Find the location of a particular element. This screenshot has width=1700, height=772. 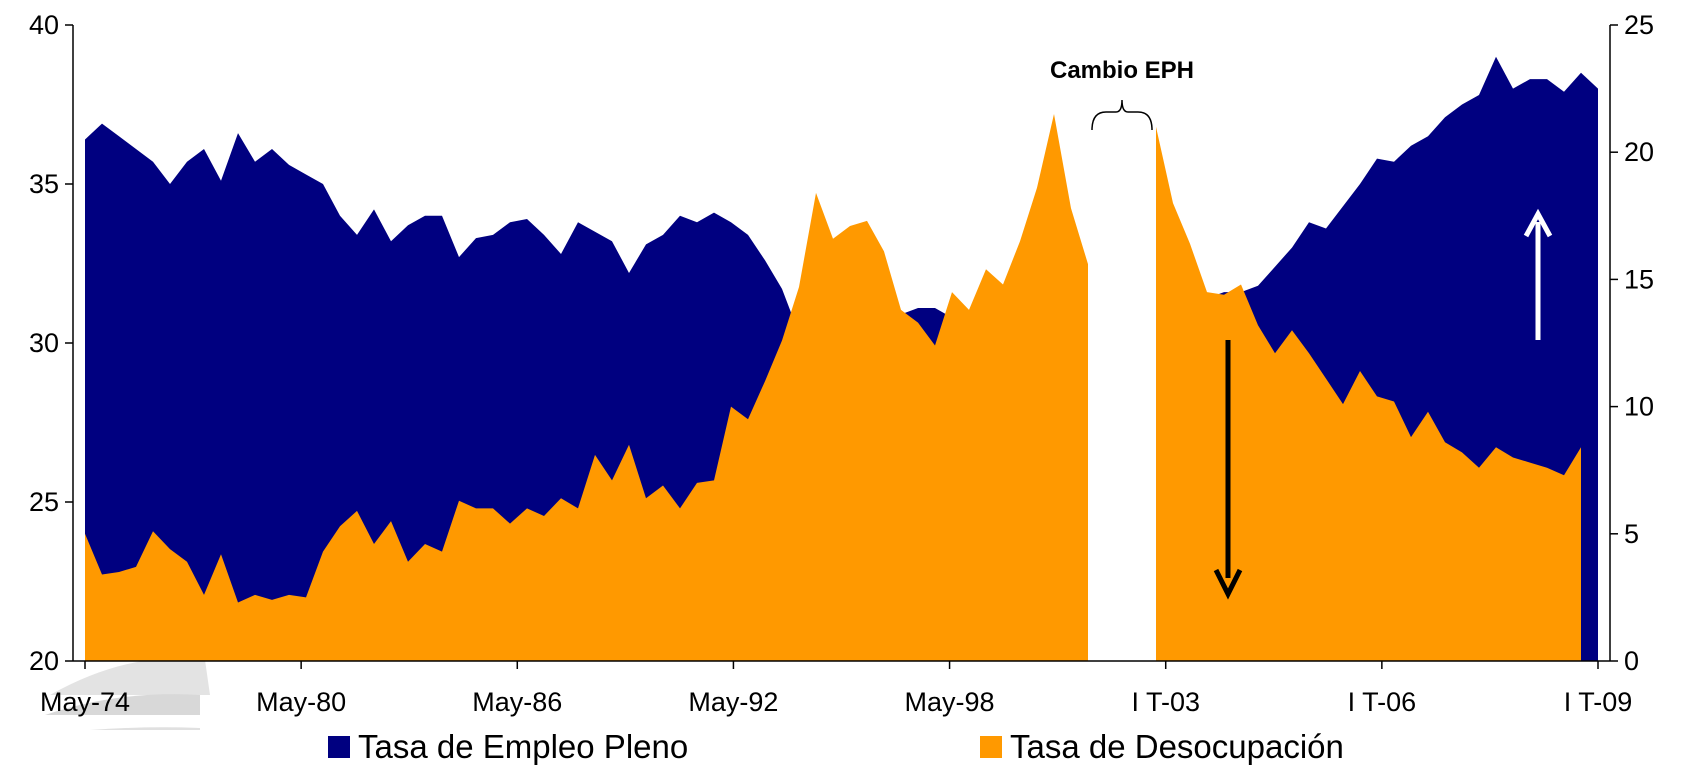

down-arrow-head is located at coordinates (1228, 584).